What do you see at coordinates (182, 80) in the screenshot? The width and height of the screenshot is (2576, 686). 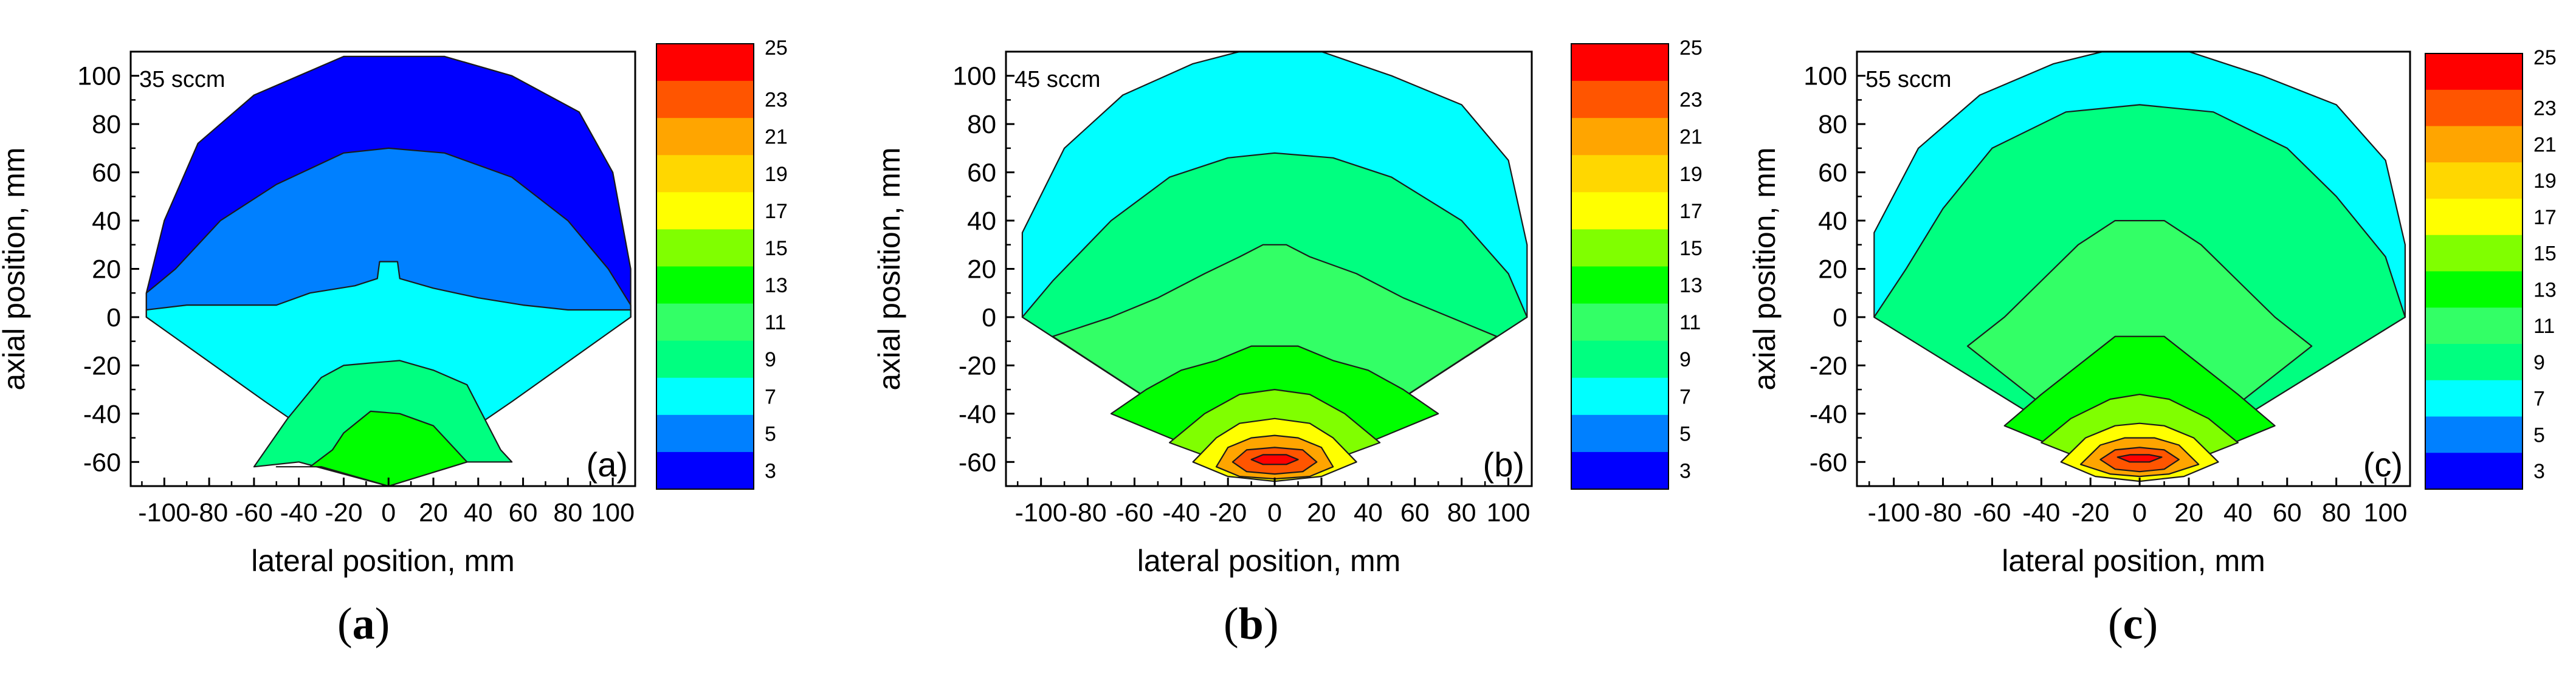 I see `flow-rate-label: 35 sccm` at bounding box center [182, 80].